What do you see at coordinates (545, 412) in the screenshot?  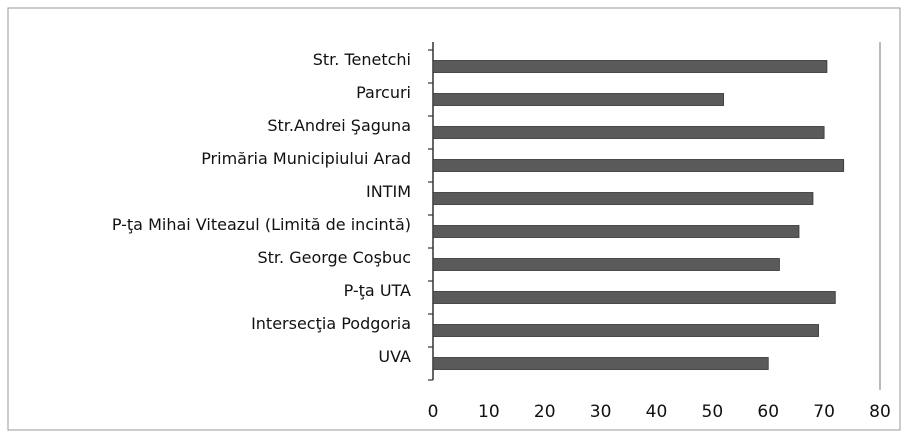 I see `x-tick-label: 20` at bounding box center [545, 412].